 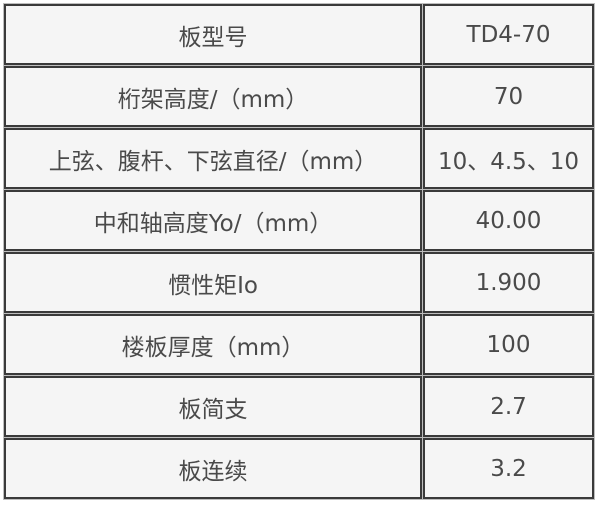 I want to click on row-label: 桁架高度/（mm）, so click(x=213, y=96).